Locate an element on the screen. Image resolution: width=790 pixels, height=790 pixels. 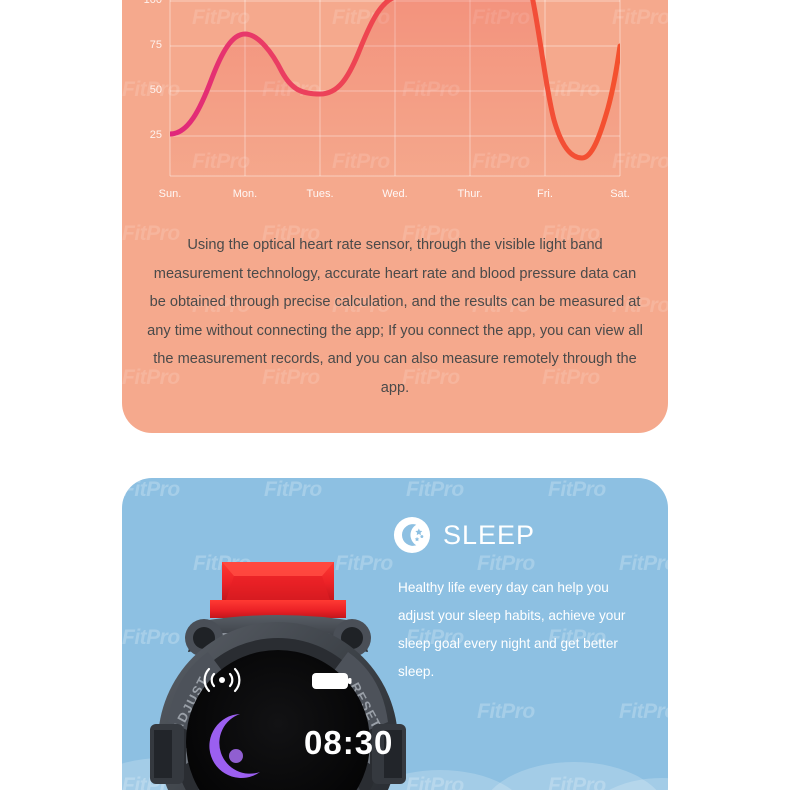
chart-xtick-sat: Sat. is located at coordinates (620, 194).